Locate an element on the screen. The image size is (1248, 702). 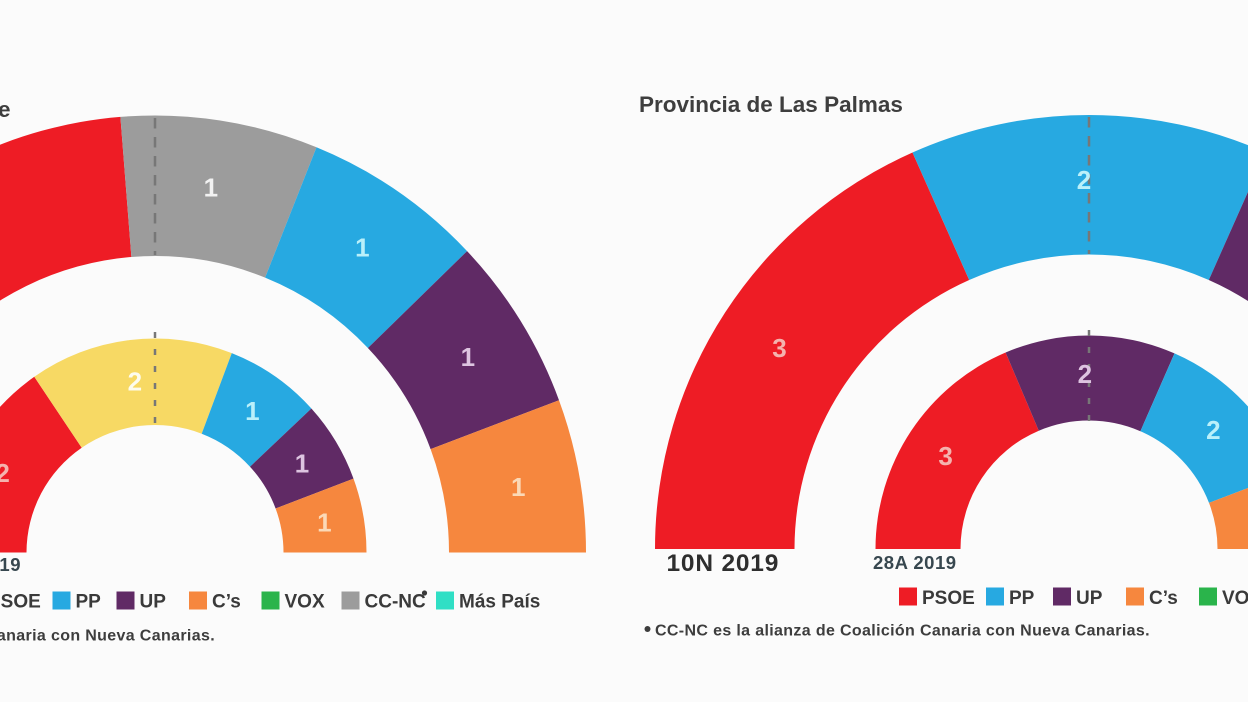
svg-text: Más País is located at coordinates (499, 602).